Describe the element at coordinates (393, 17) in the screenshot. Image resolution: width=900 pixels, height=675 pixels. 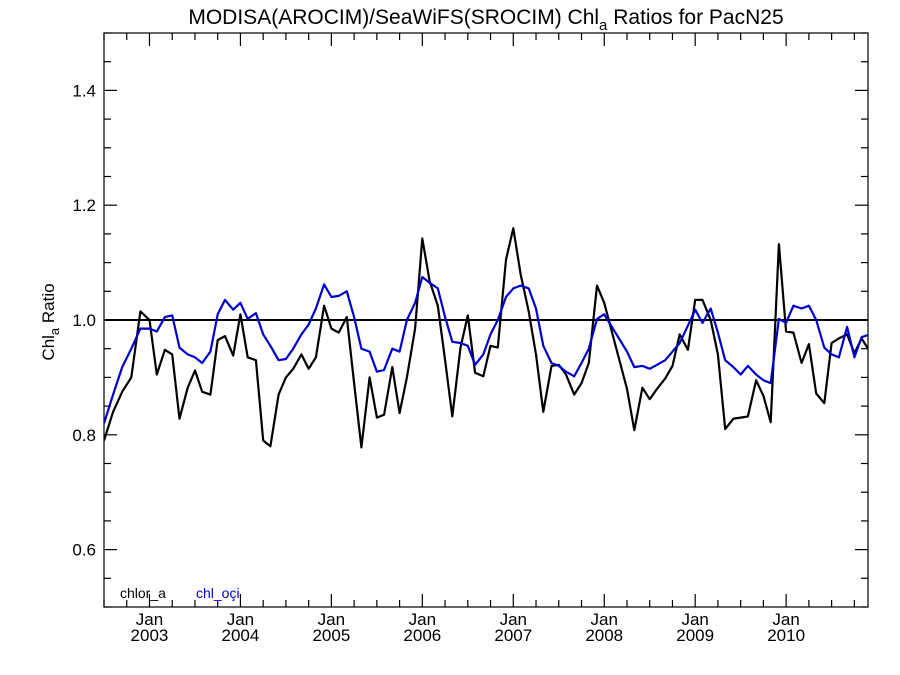
I see `chart-title-main: MODISA(AROCIM)/SeaWiFS(SROCIM) Chl` at that location.